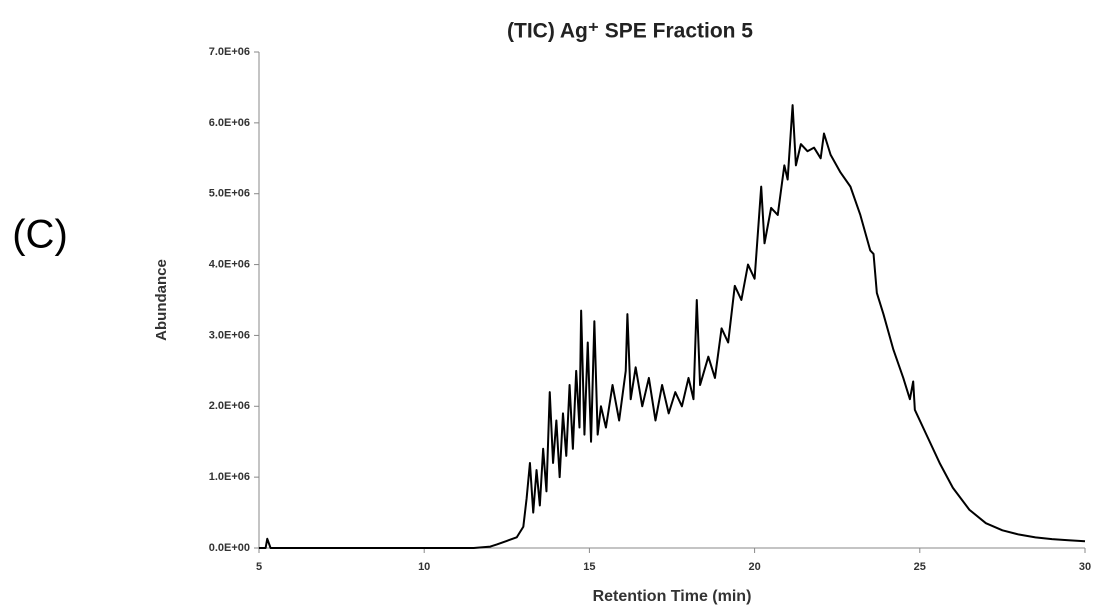  I want to click on y-tick-label: 7.0E+06, so click(229, 52).